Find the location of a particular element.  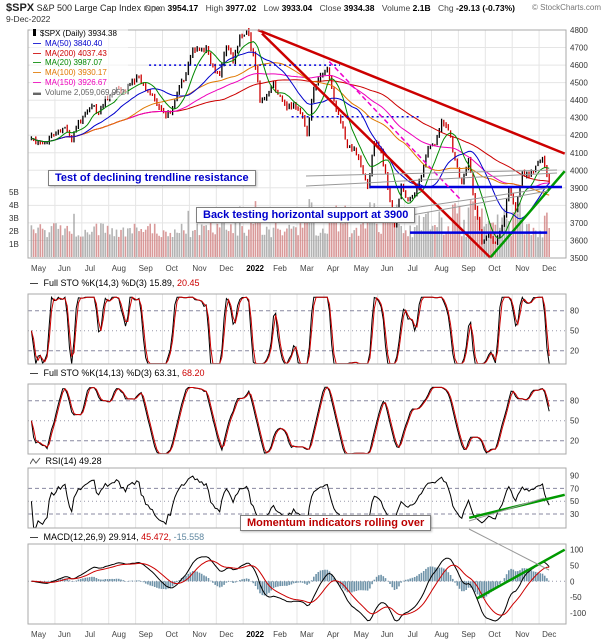

rsi-pane is located at coordinates (290, 502).